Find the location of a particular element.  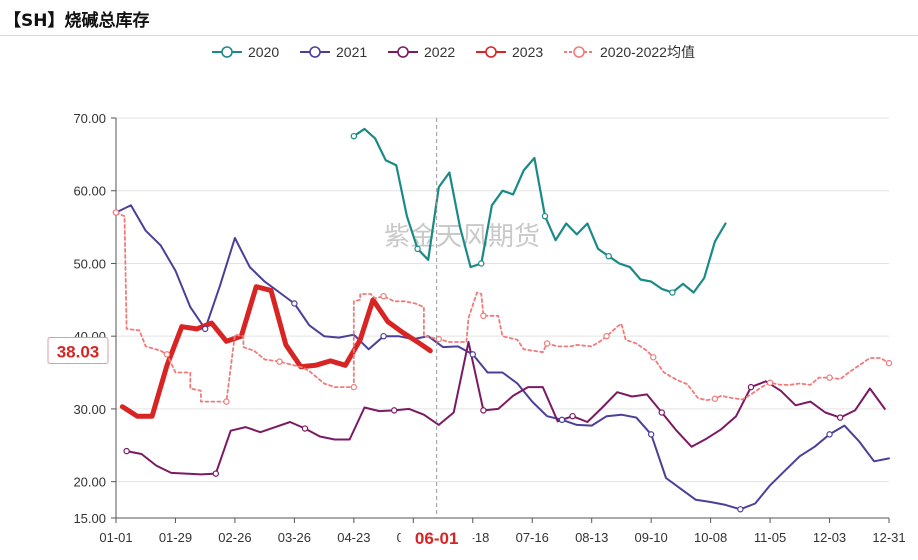

chart-title: 【SH】烧碱总库存 is located at coordinates (77, 21).